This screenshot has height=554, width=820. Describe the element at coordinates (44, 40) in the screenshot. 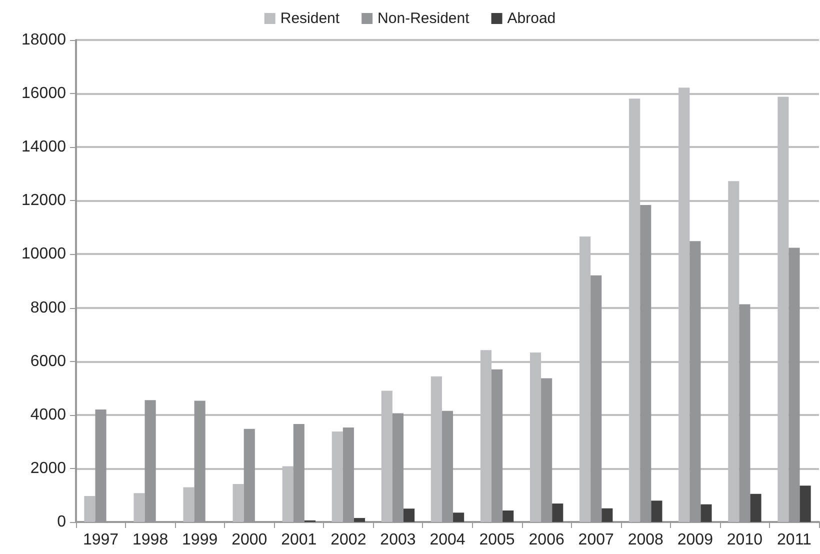

I see `y-tick-label: 18000` at that location.